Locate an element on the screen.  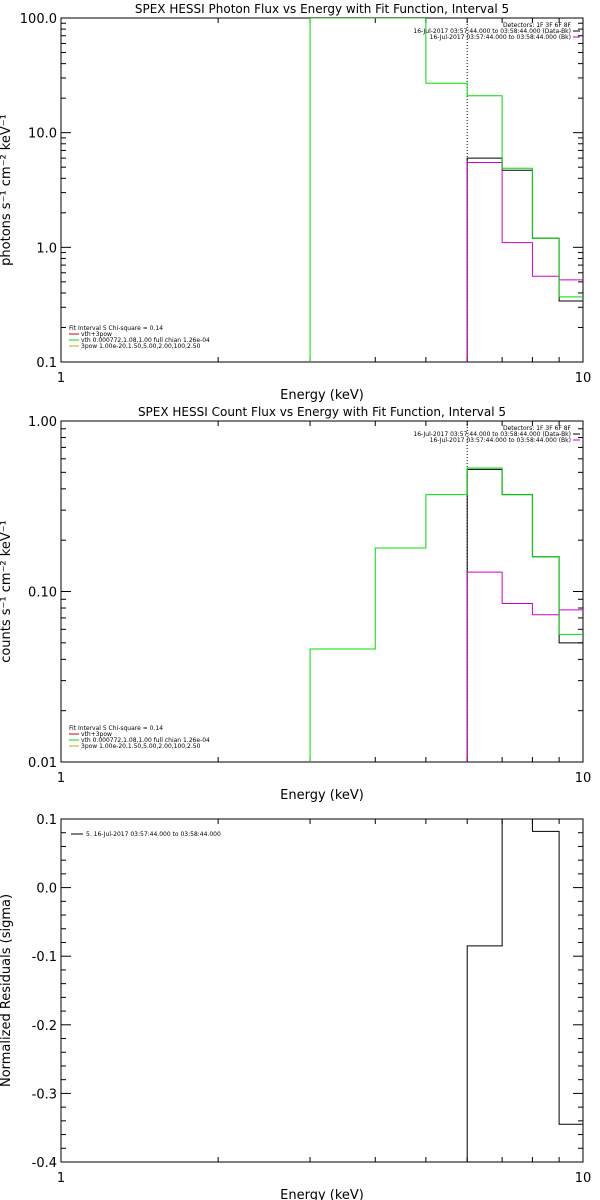
y-tick-label: 1.00 is located at coordinates (42, 422).